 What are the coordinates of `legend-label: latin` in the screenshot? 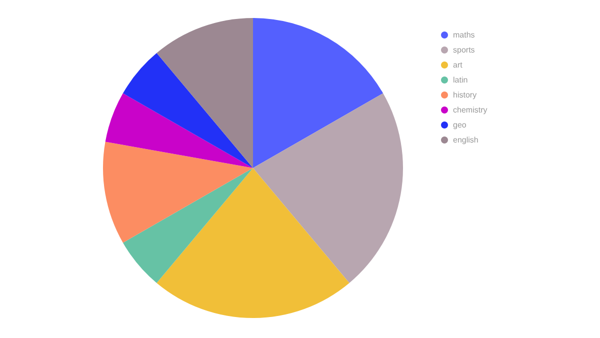 It's located at (460, 80).